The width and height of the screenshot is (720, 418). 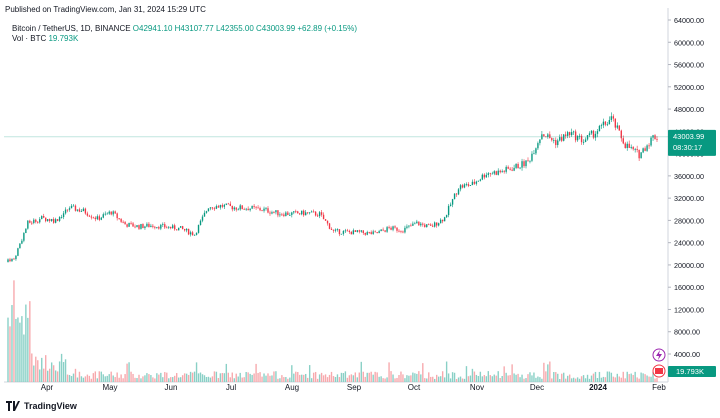 I want to click on volume-label: Vol · BTC, so click(x=29, y=38).